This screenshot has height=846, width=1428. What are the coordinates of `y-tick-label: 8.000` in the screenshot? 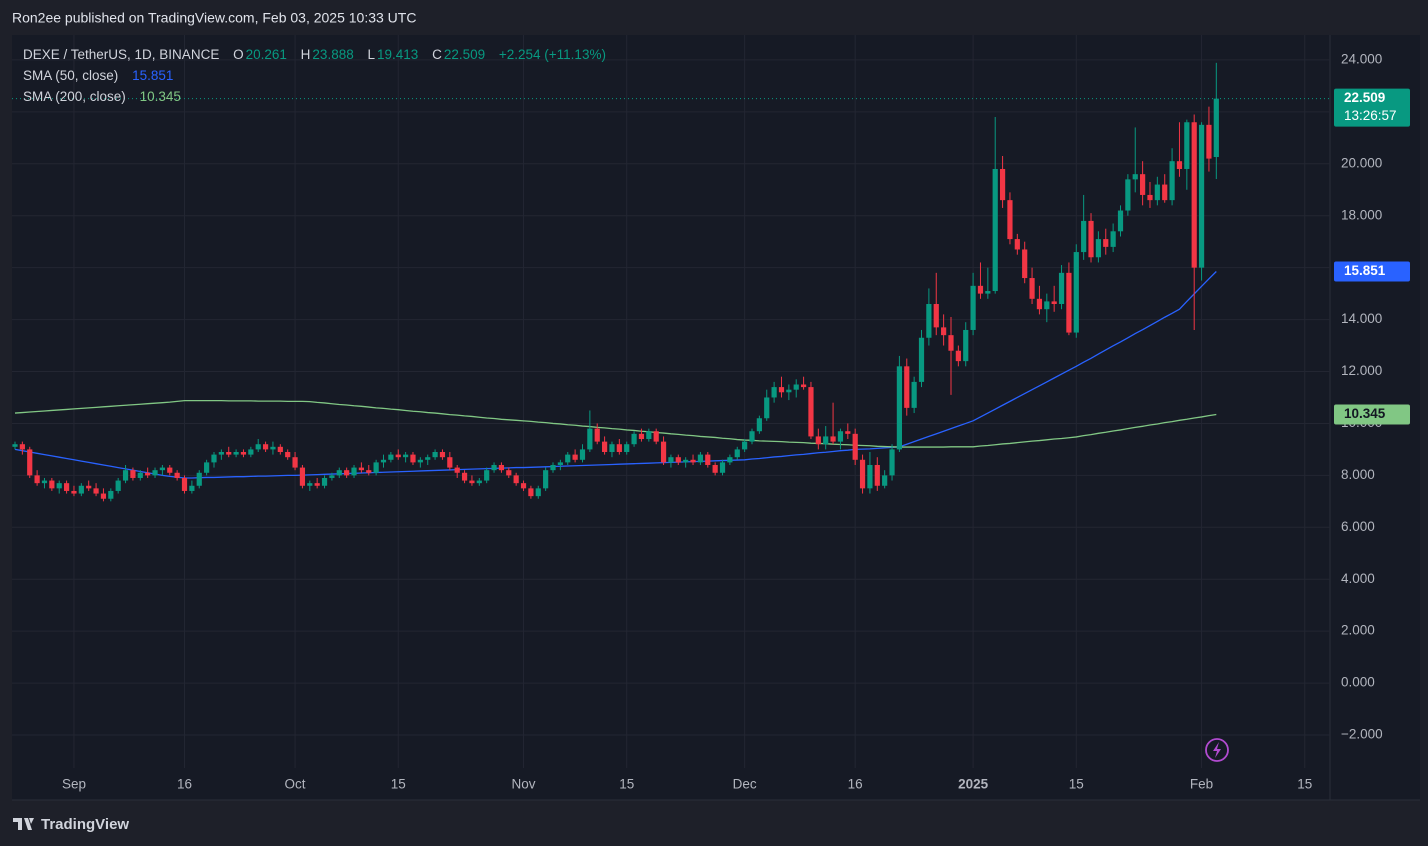 It's located at (1358, 474).